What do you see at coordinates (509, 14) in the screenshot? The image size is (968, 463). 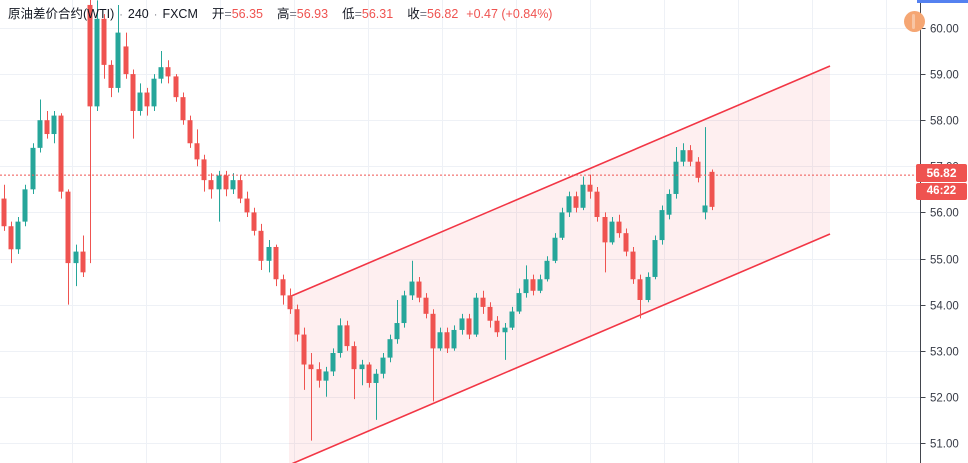 I see `change-value: +0.47 (+0.84%)` at bounding box center [509, 14].